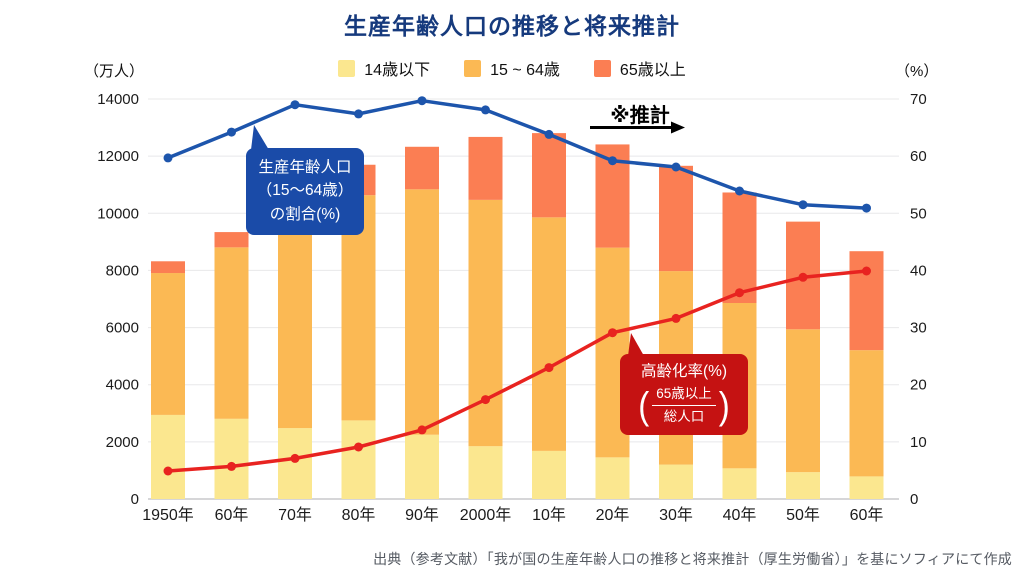 The height and width of the screenshot is (576, 1024). Describe the element at coordinates (397, 70) in the screenshot. I see `legend-label-under14: 14歳以下` at that location.